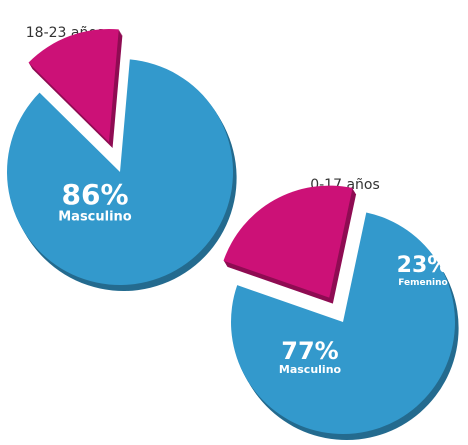 This screenshot has width=468, height=445. I want to click on value-label: 86%, so click(94, 194).